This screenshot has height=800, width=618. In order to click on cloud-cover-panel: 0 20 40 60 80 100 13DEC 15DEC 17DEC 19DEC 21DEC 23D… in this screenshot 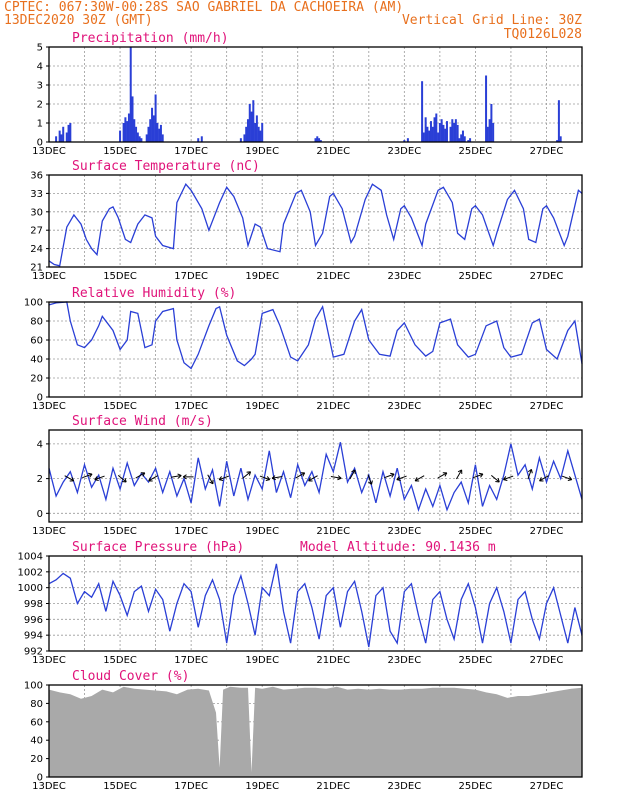, I will do `click(303, 730)`.